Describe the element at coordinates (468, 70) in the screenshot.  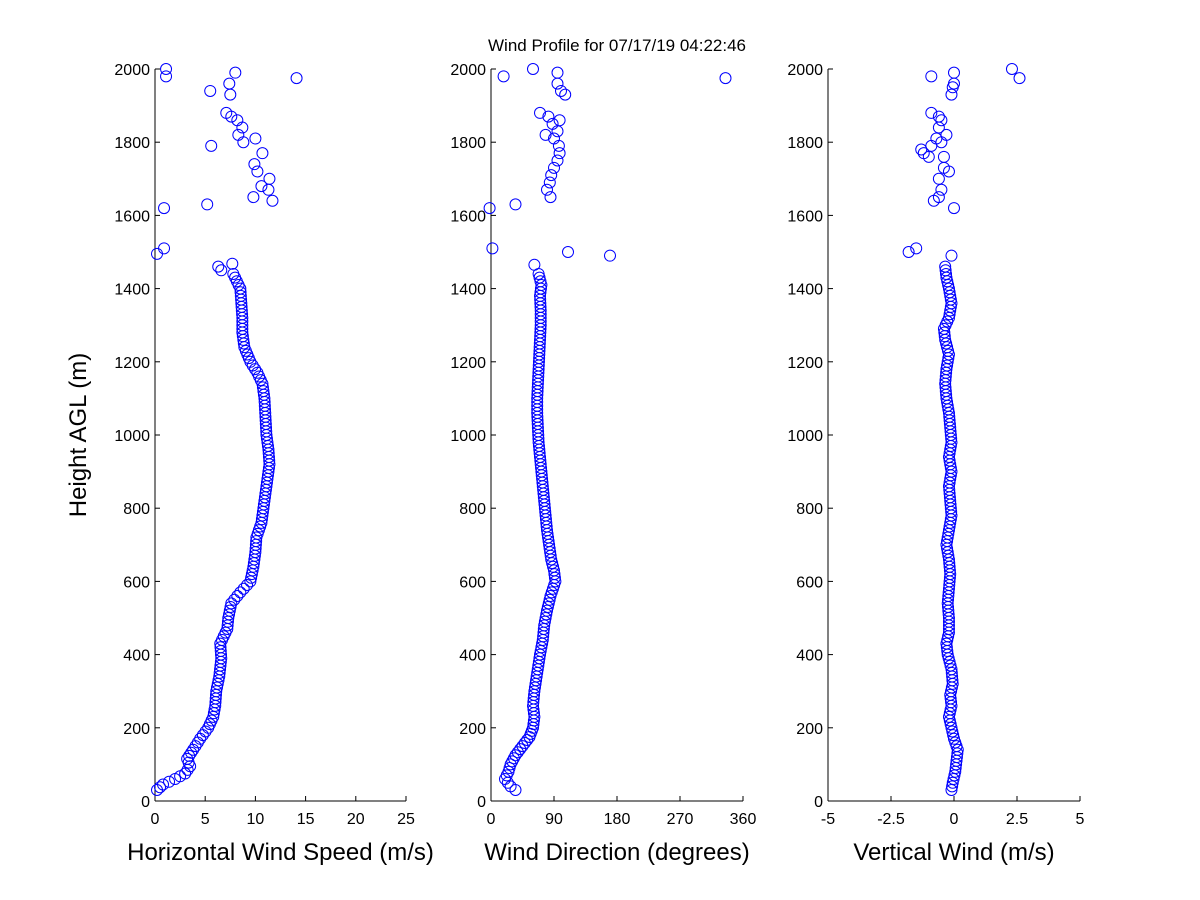
I see `y-tick-label: 2000` at that location.